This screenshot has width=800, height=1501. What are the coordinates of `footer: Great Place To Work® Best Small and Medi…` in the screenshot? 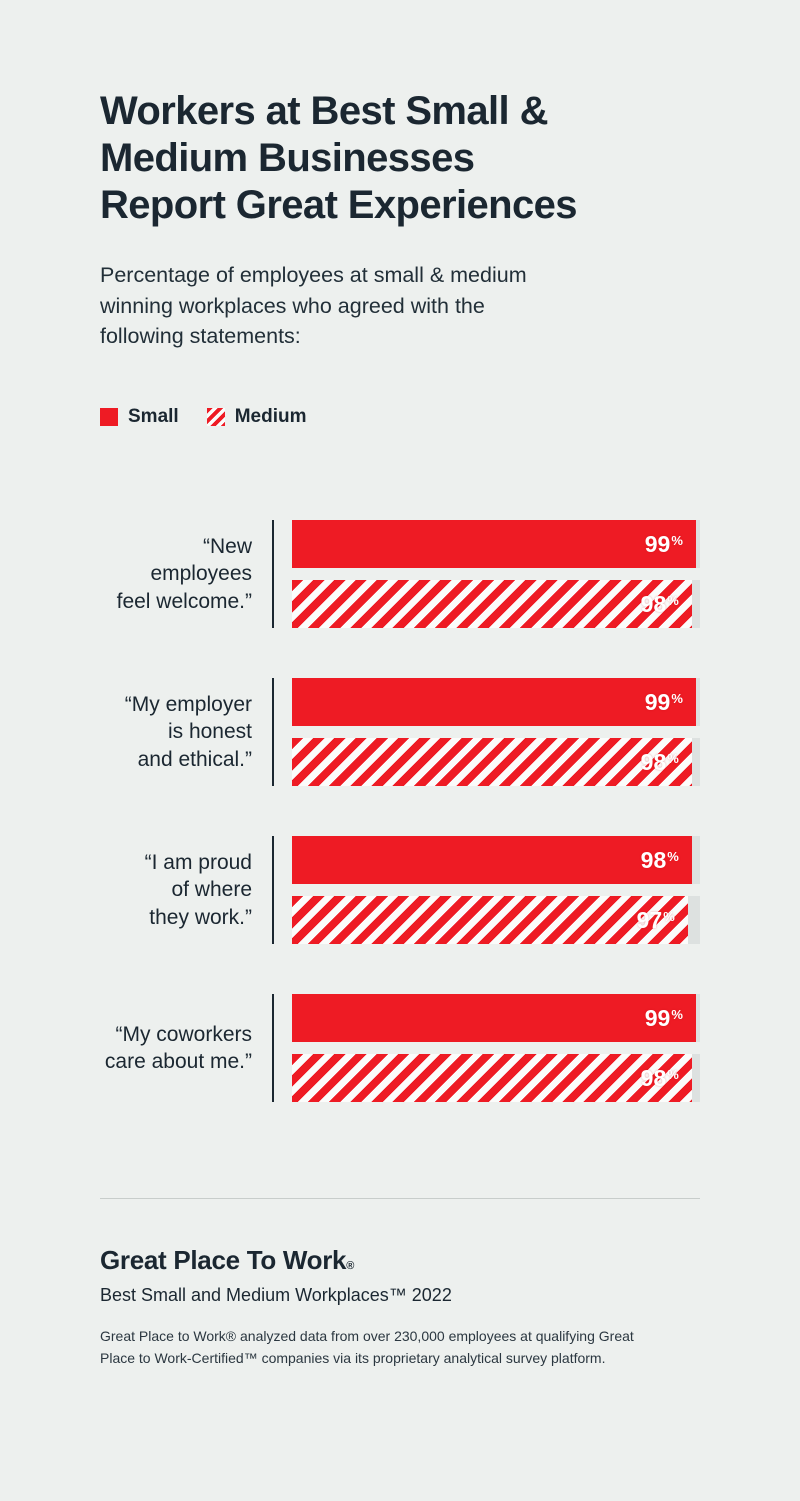 It's located at (400, 1307).